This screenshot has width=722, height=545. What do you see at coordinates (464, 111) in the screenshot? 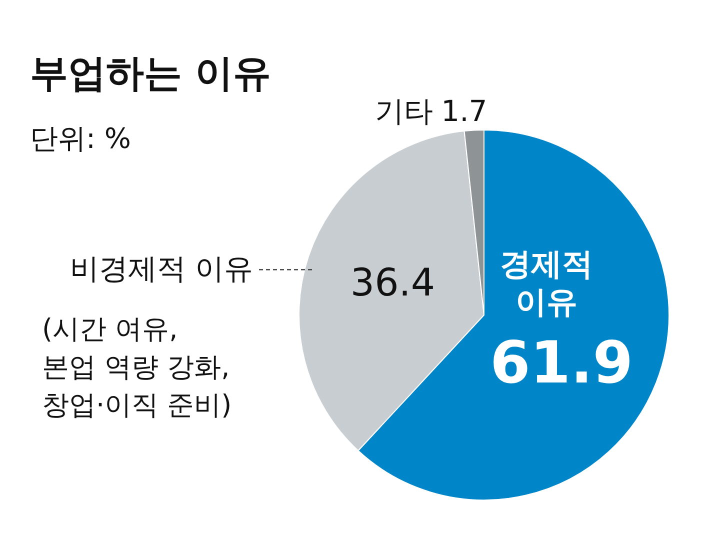
I see `data-label: 1.7` at bounding box center [464, 111].